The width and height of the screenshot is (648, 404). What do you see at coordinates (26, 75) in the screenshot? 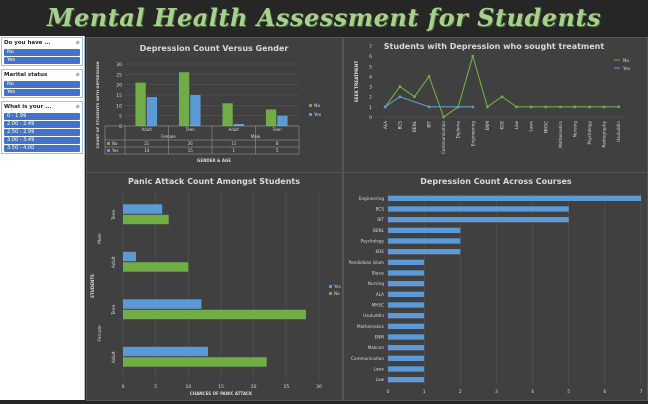
I see `slicer-title: Marital status` at bounding box center [26, 75].